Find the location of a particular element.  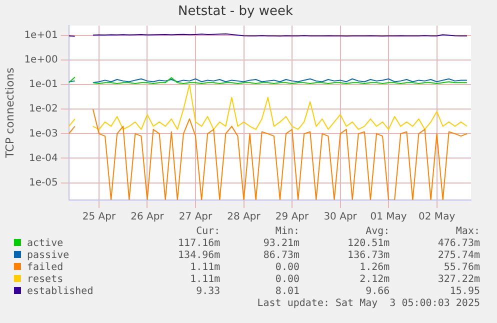

text: 93.21m is located at coordinates (281, 244).